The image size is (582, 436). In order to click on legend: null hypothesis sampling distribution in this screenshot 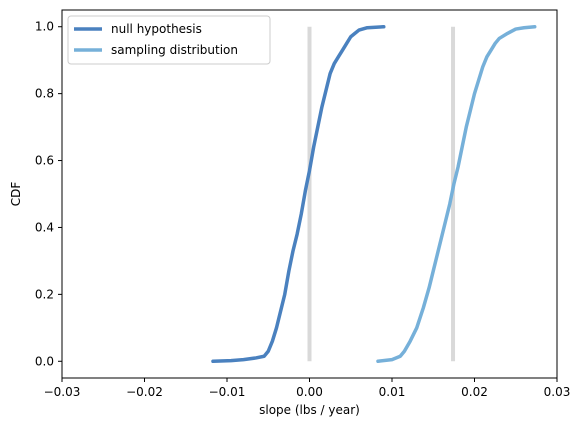, I will do `click(169, 40)`.